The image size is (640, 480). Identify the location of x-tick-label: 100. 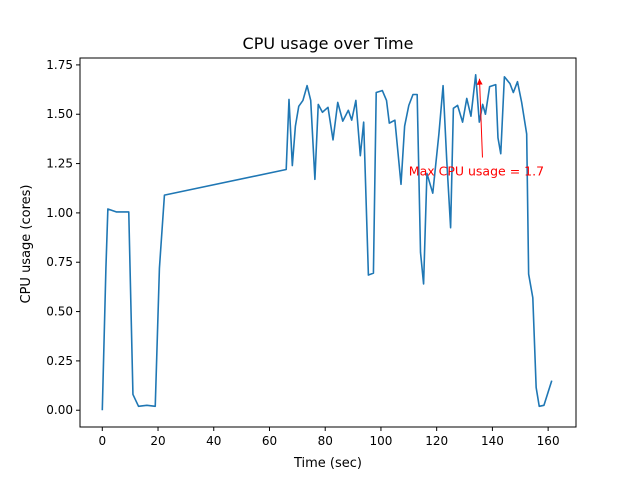
(380, 441).